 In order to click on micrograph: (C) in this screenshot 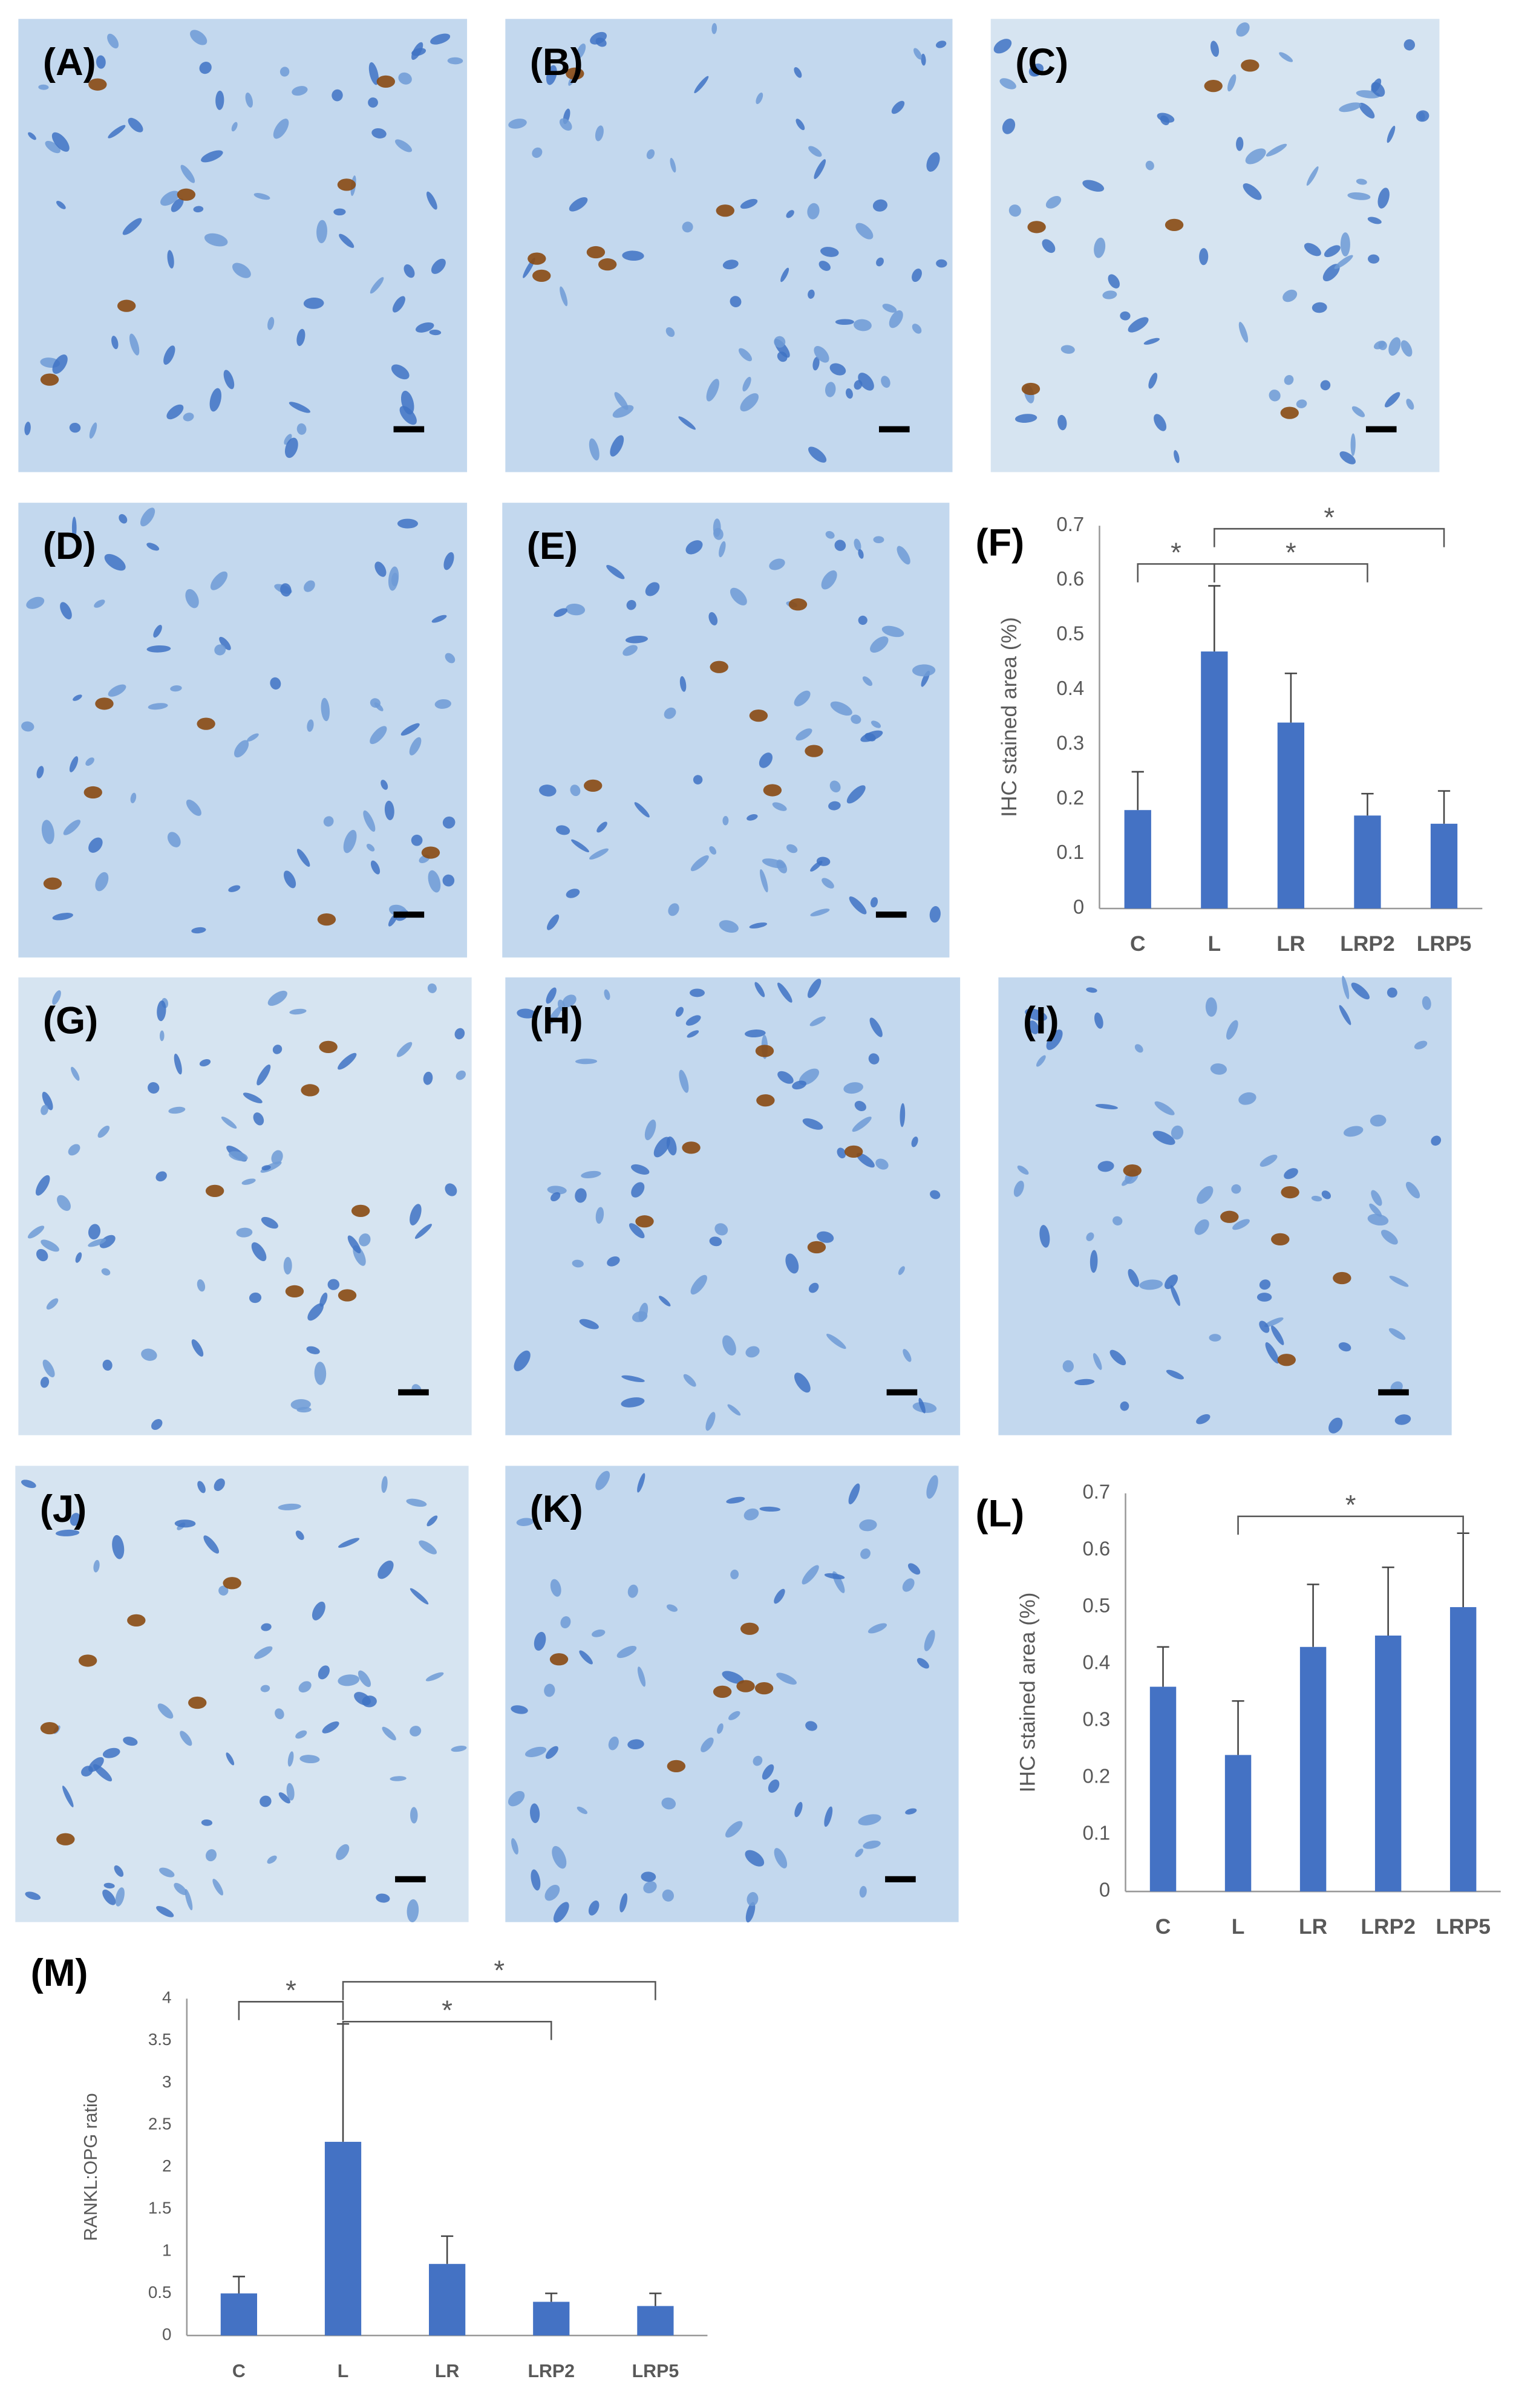, I will do `click(1215, 245)`.